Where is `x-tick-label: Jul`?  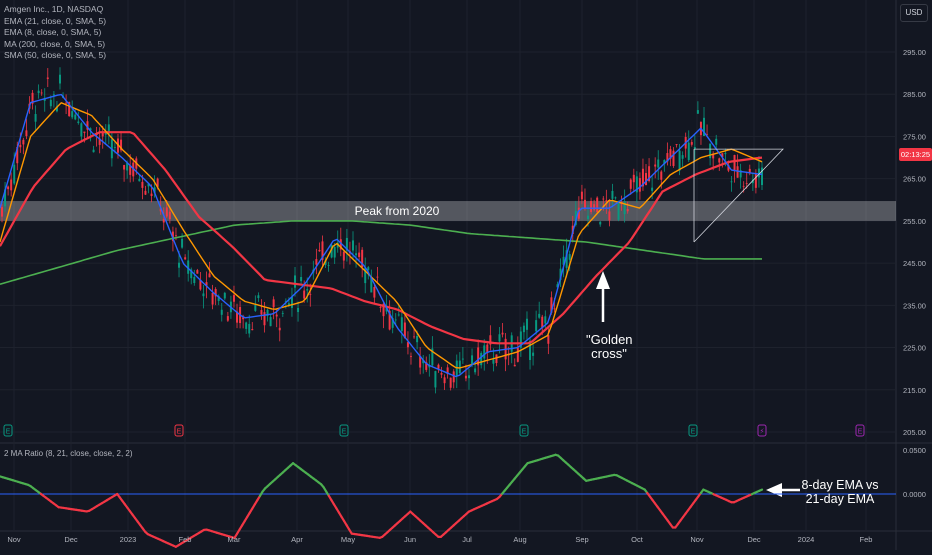
x-tick-label: Jul is located at coordinates (467, 539).